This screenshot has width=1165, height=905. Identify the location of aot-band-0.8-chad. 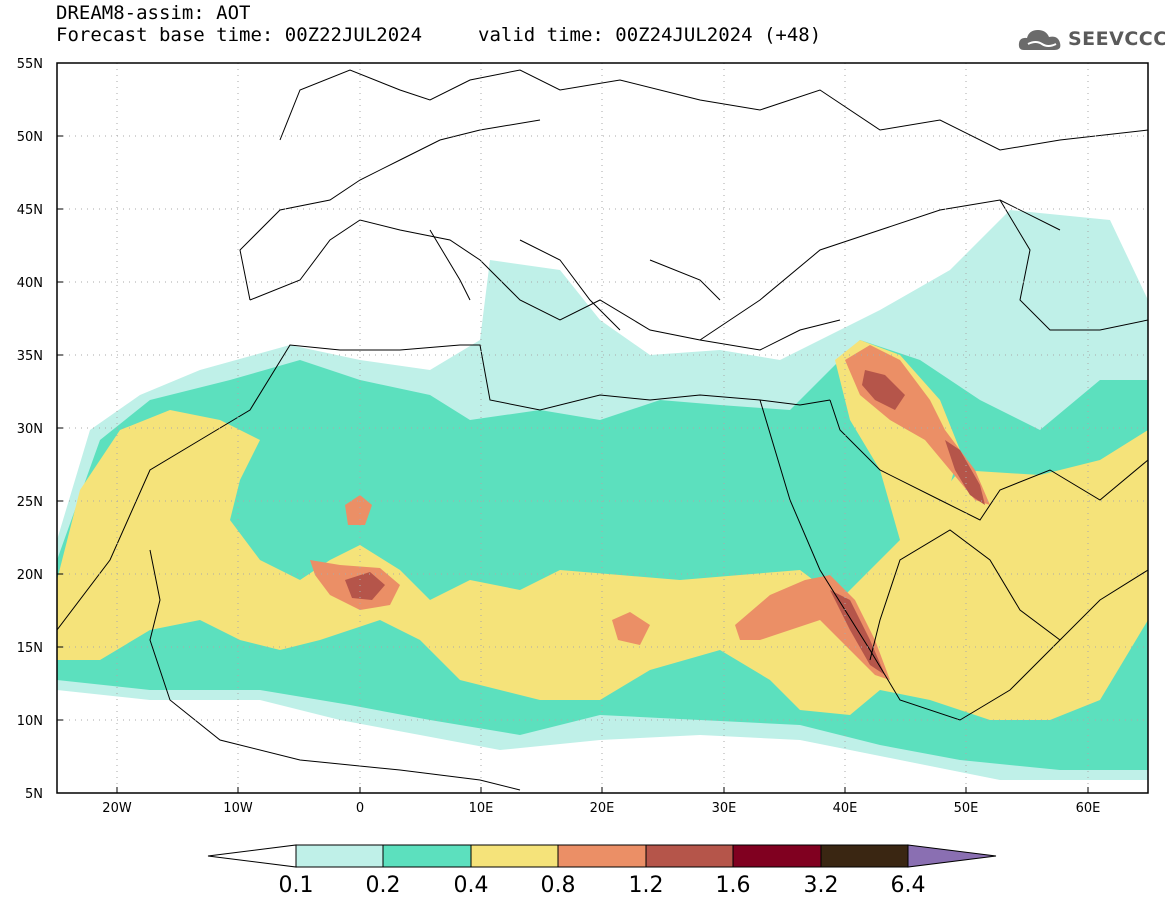
(631, 628).